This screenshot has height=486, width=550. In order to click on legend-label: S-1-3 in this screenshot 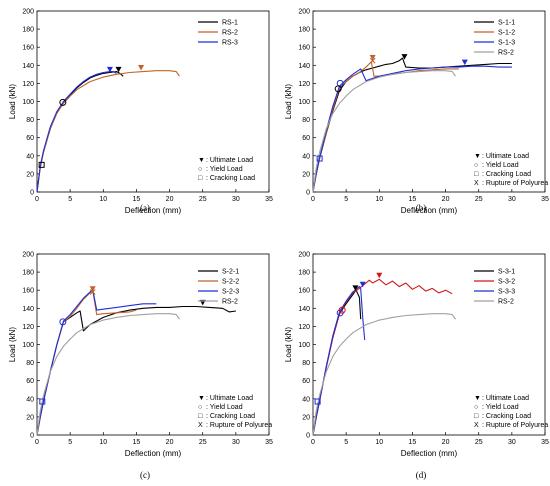, I will do `click(506, 43)`.